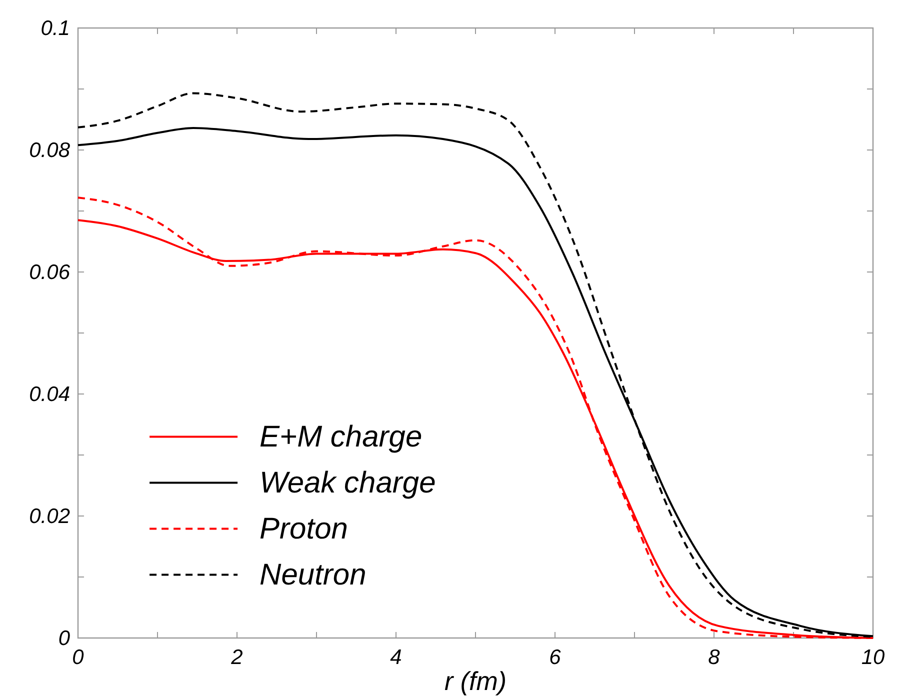  I want to click on x-tick-label: 8, so click(714, 657).